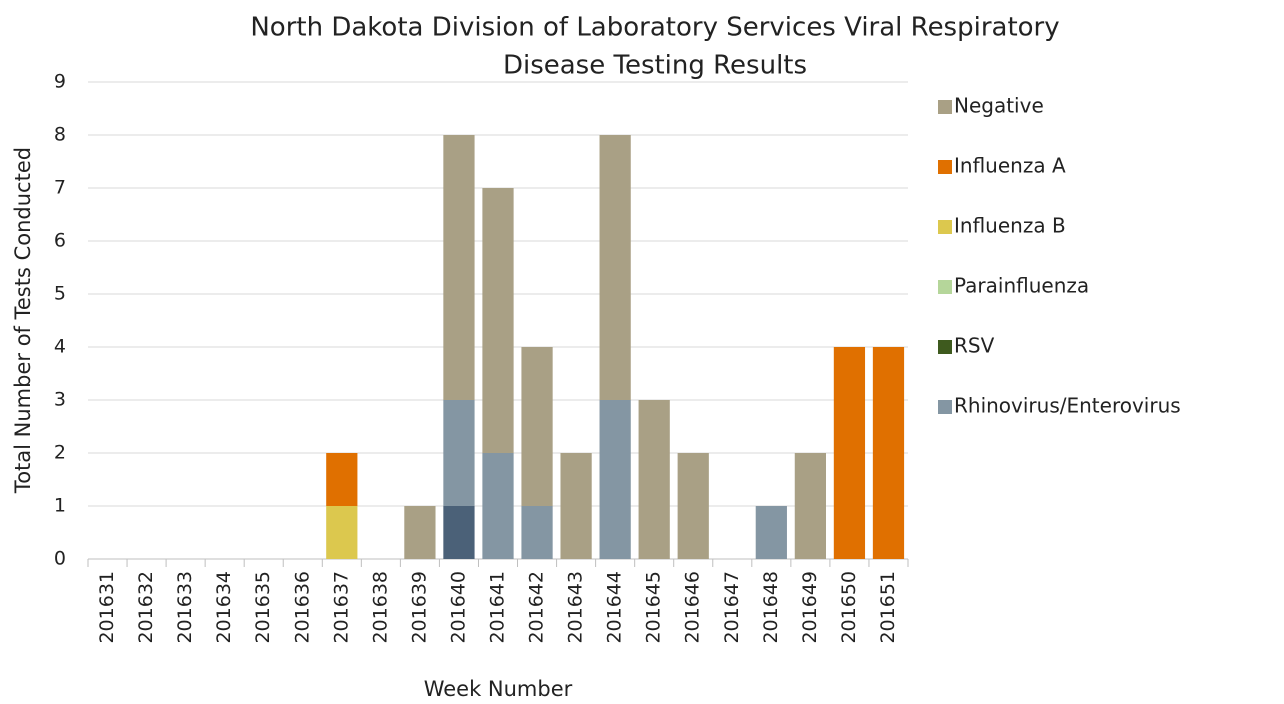  I want to click on x-tick-label: 201649, so click(810, 607).